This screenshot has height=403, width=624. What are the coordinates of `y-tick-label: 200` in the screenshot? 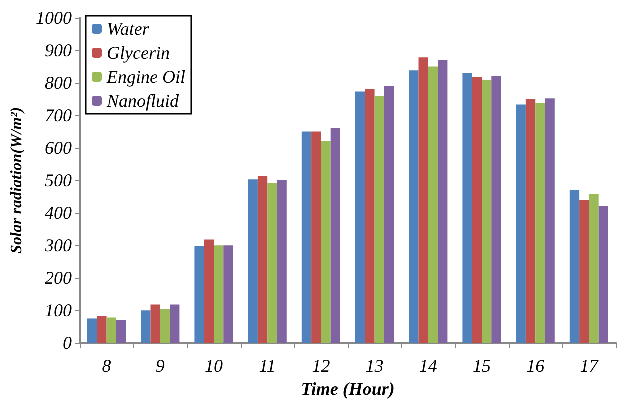 It's located at (58, 278).